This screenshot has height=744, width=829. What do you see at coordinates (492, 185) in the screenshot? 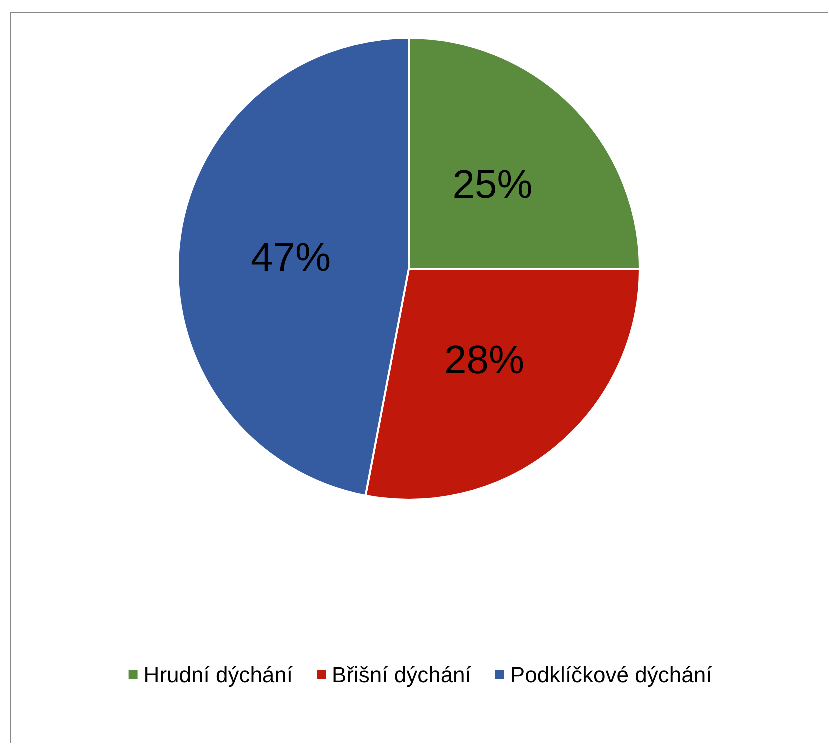
I see `data-label: 25%` at bounding box center [492, 185].